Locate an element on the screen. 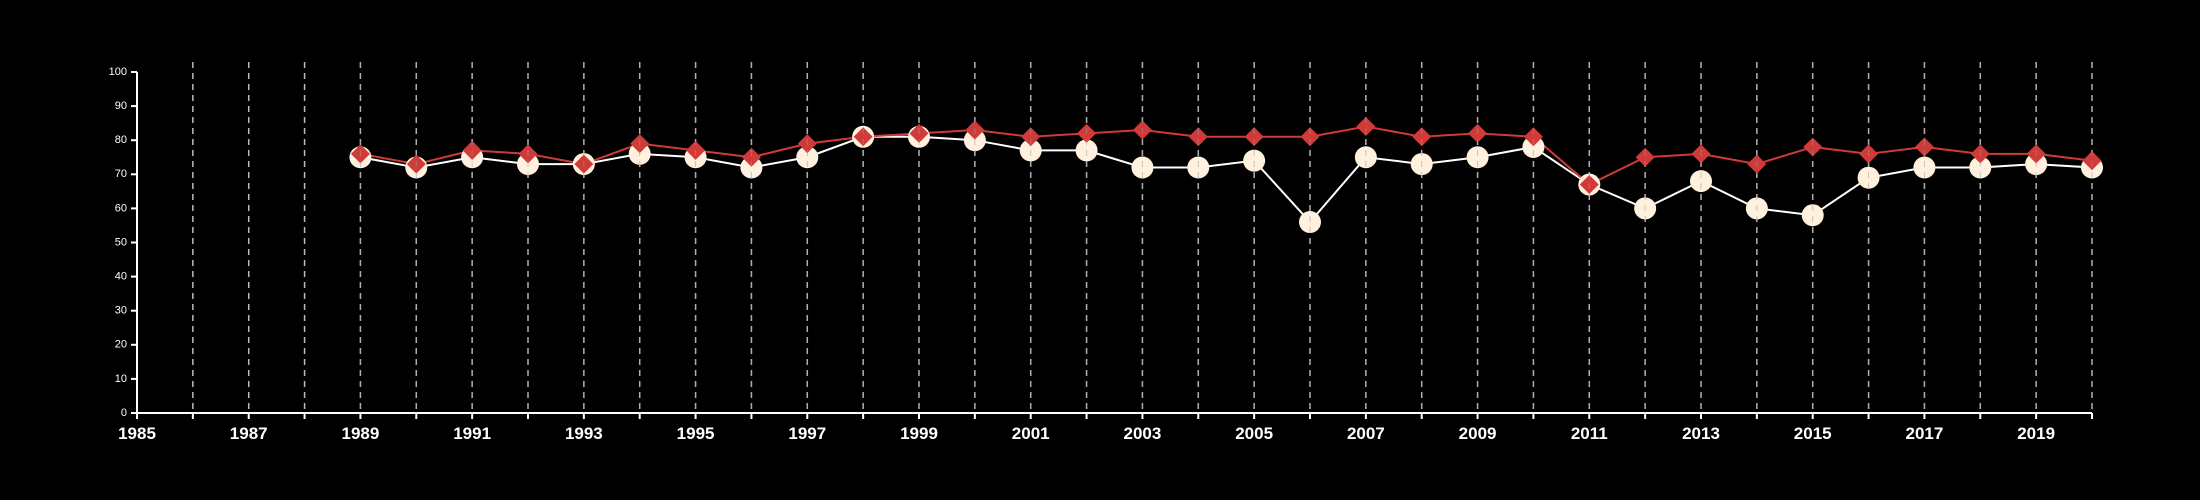  x-tick-label: 2009 is located at coordinates (1478, 433).